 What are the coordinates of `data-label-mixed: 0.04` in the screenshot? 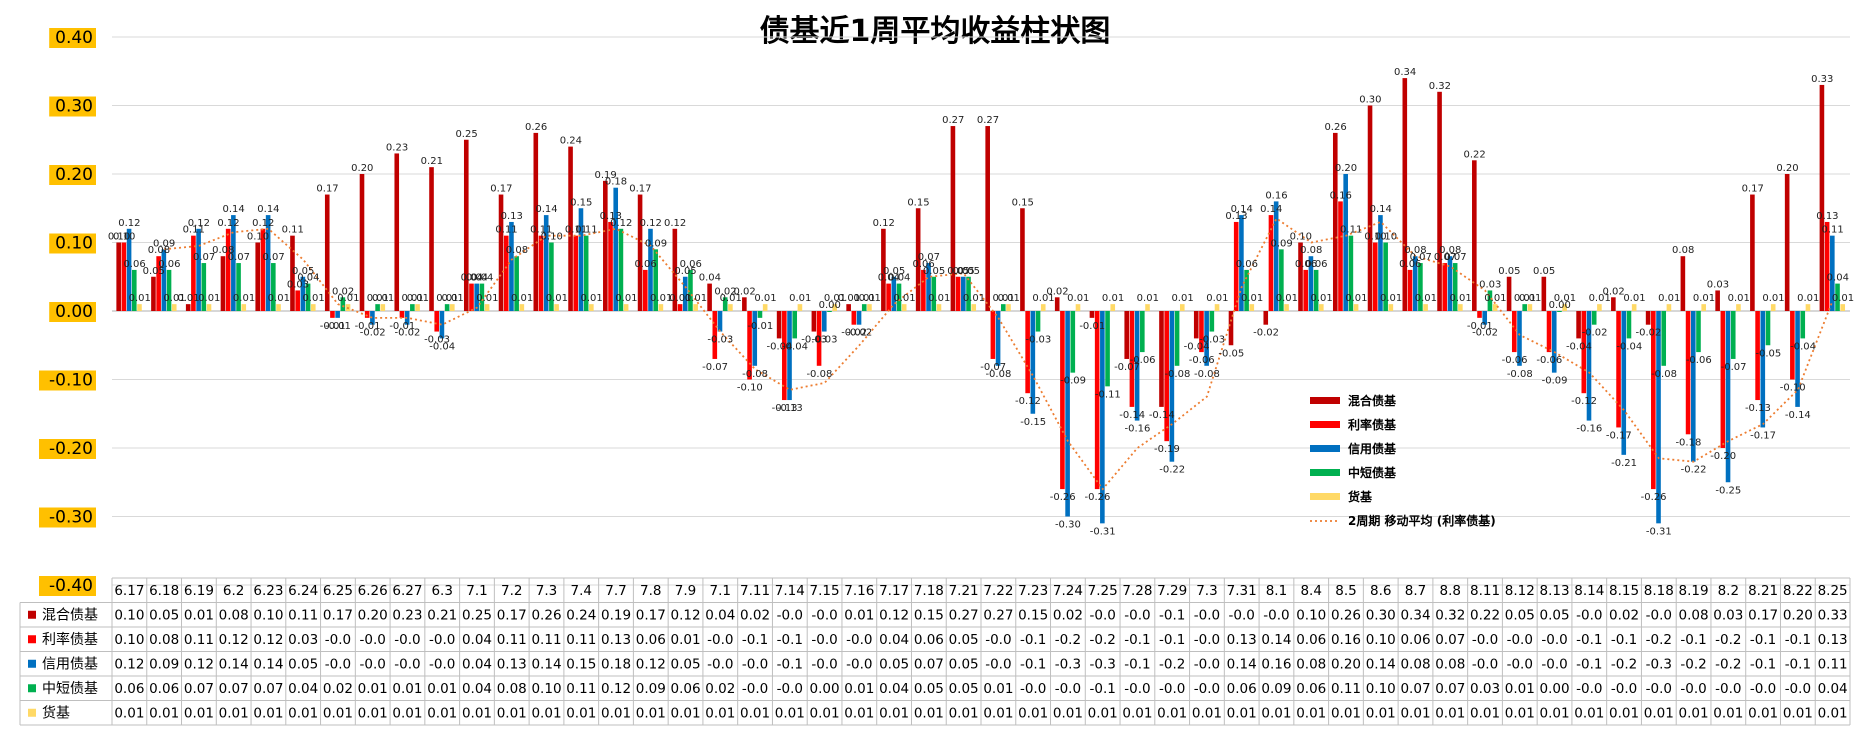 It's located at (710, 278).